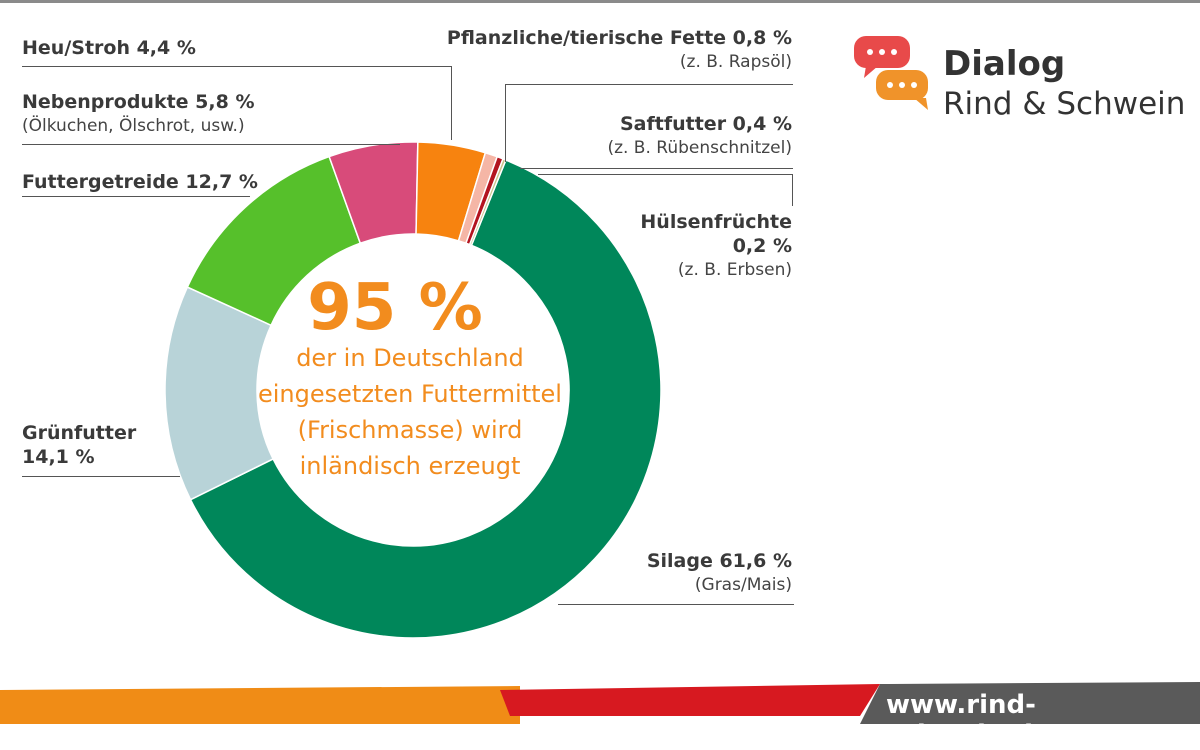  What do you see at coordinates (1064, 104) in the screenshot?
I see `logo-subtitle: Rind & Schwein` at bounding box center [1064, 104].